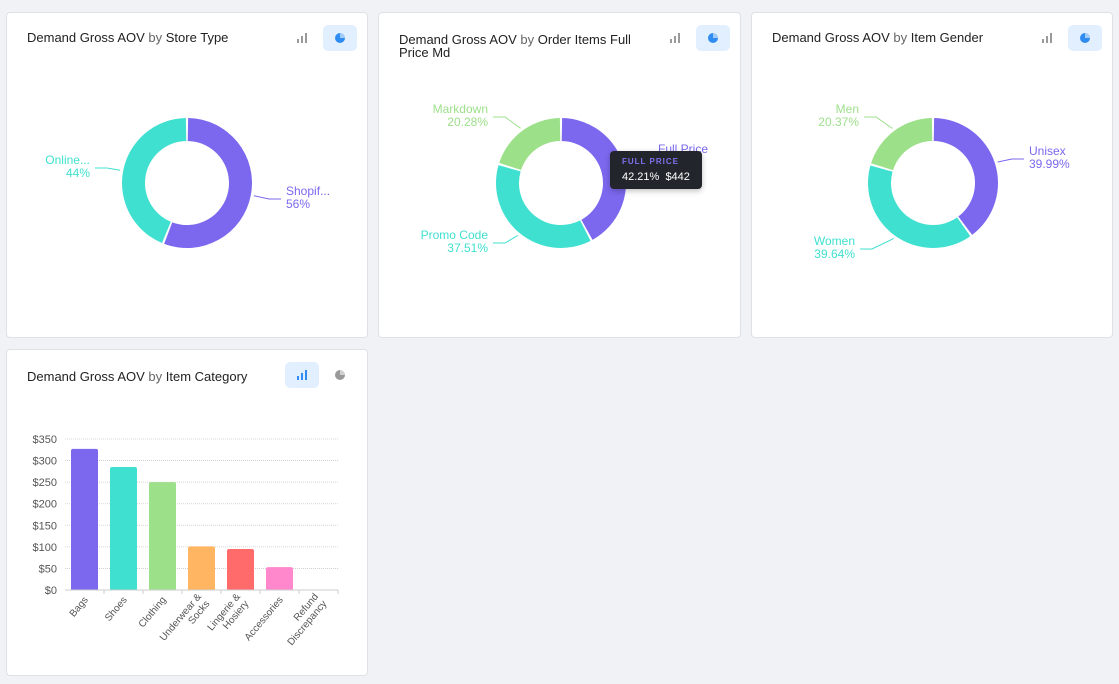  I want to click on slice-percent-label: 39.64%, so click(834, 254).